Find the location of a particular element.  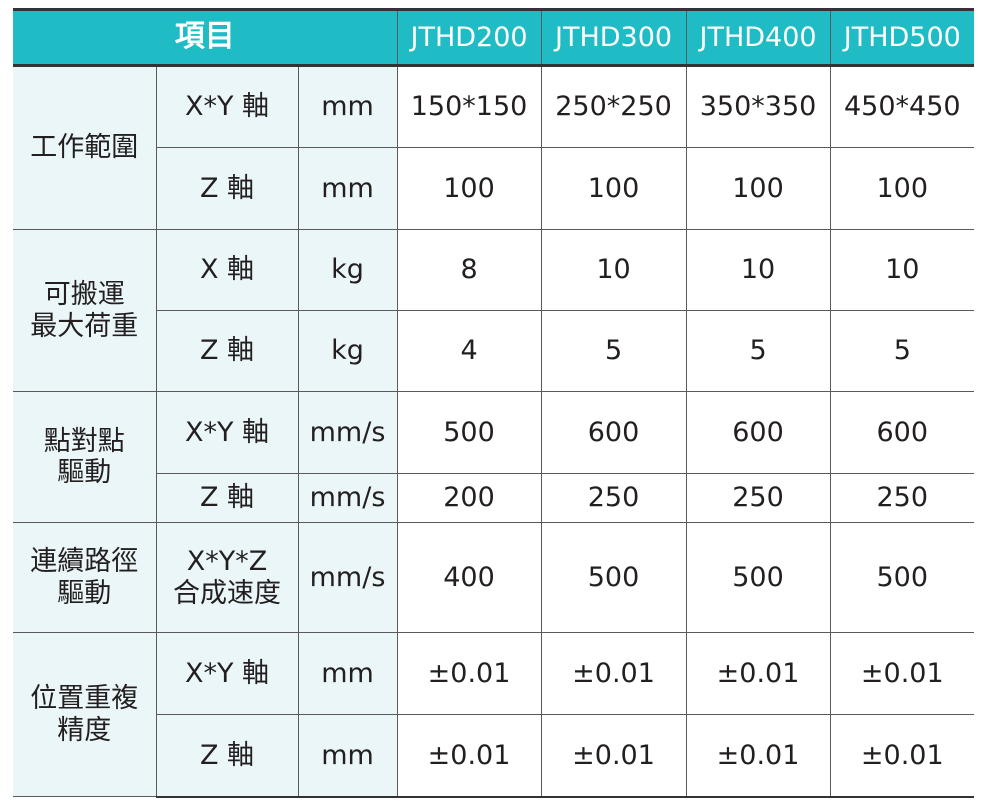

value-cell: 4 is located at coordinates (469, 351).